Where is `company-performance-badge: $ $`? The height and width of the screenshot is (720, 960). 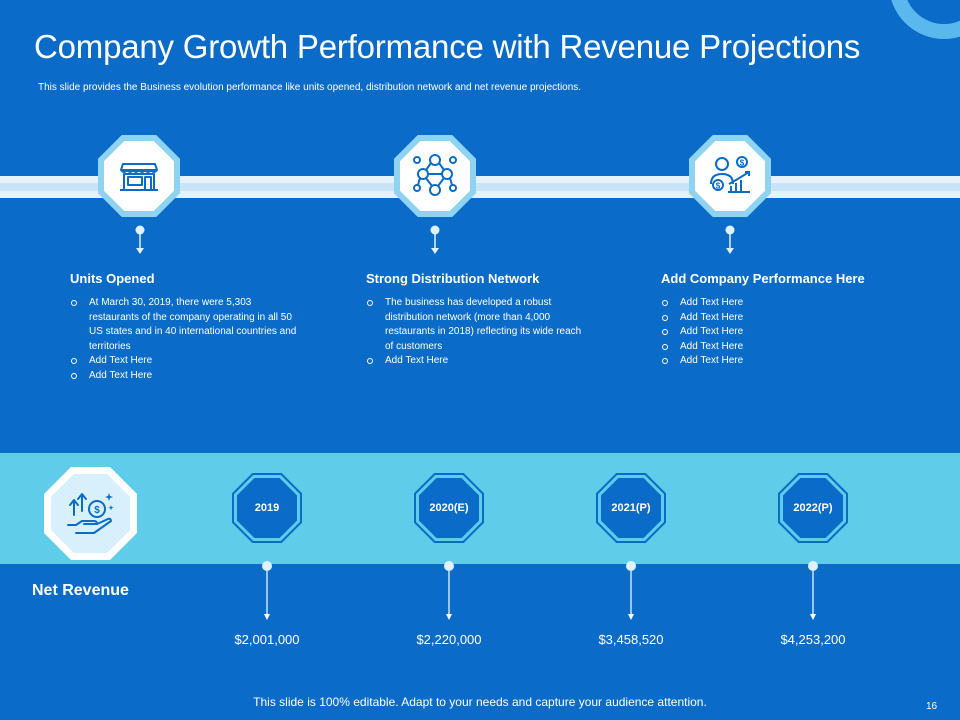
company-performance-badge: $ $ is located at coordinates (730, 176).